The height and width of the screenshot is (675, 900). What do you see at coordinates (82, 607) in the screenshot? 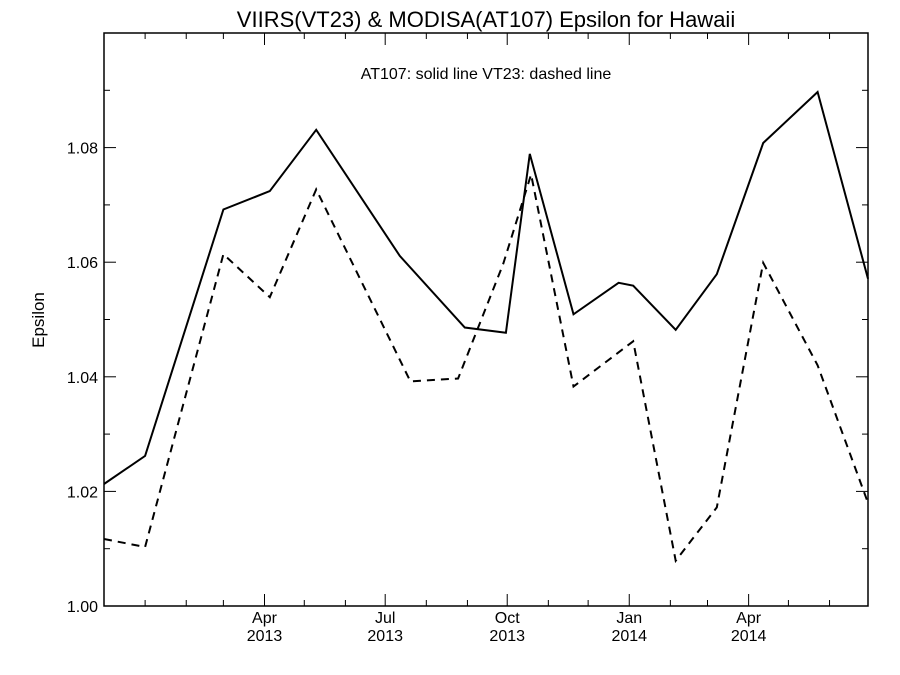
I see `y-tick-label: 1.00` at bounding box center [82, 607].